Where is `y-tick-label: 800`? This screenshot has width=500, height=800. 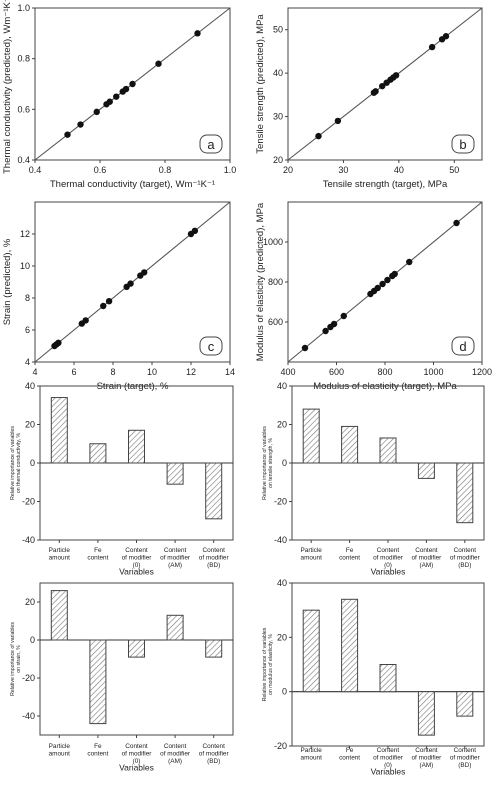
y-tick-label: 800 is located at coordinates (275, 282).